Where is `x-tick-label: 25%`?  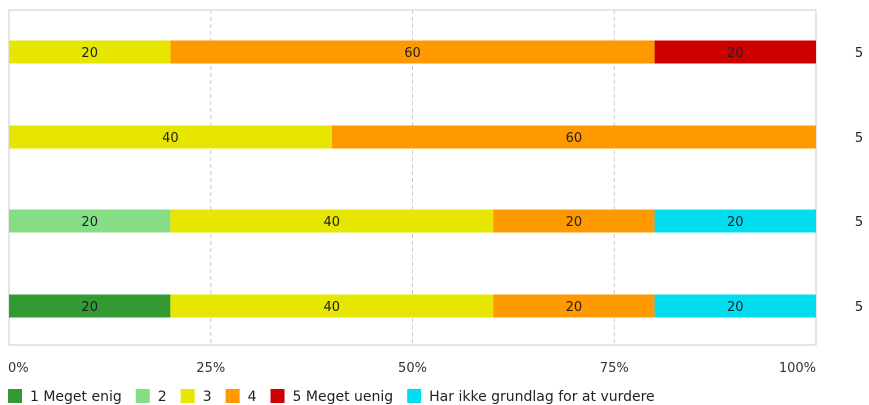
x-tick-label: 25% is located at coordinates (210, 368).